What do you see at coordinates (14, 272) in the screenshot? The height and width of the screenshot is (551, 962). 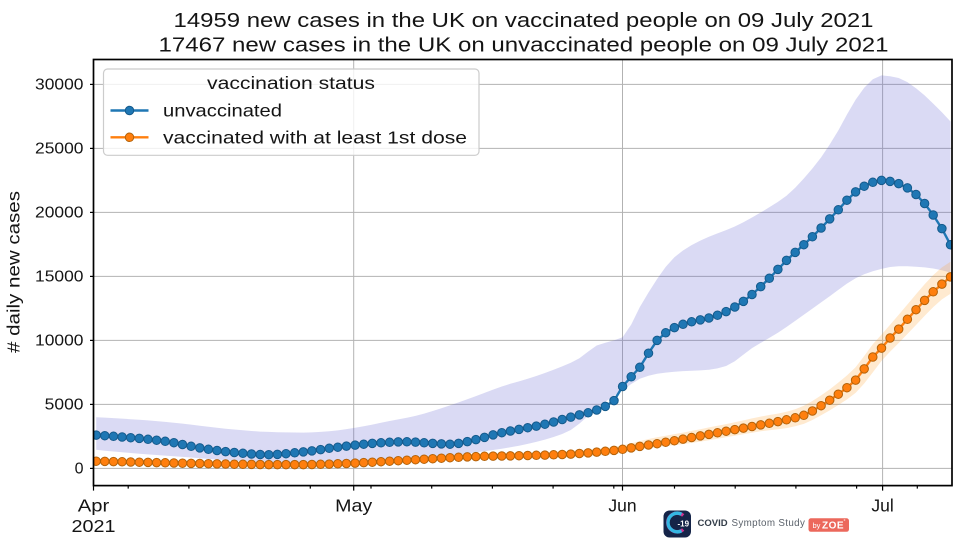 I see `svg-text: # daily new cases` at bounding box center [14, 272].